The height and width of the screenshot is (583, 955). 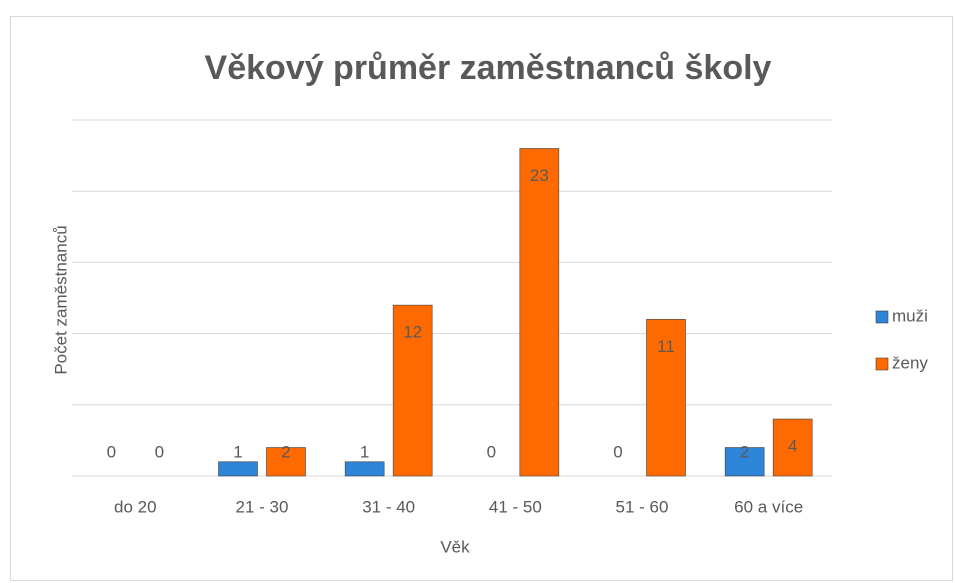 What do you see at coordinates (455, 546) in the screenshot?
I see `x-axis-label: Věk` at bounding box center [455, 546].